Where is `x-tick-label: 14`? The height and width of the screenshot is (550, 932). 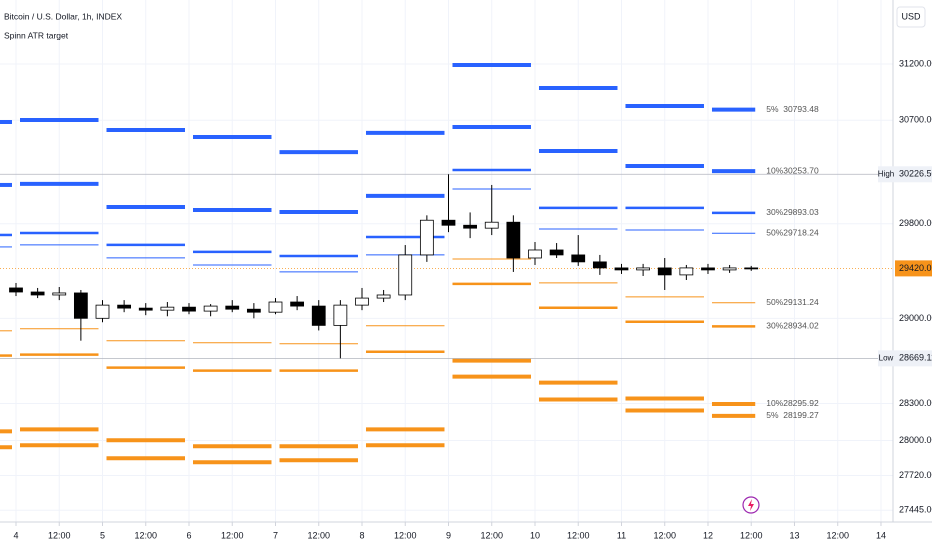 x-tick-label: 14 is located at coordinates (881, 535).